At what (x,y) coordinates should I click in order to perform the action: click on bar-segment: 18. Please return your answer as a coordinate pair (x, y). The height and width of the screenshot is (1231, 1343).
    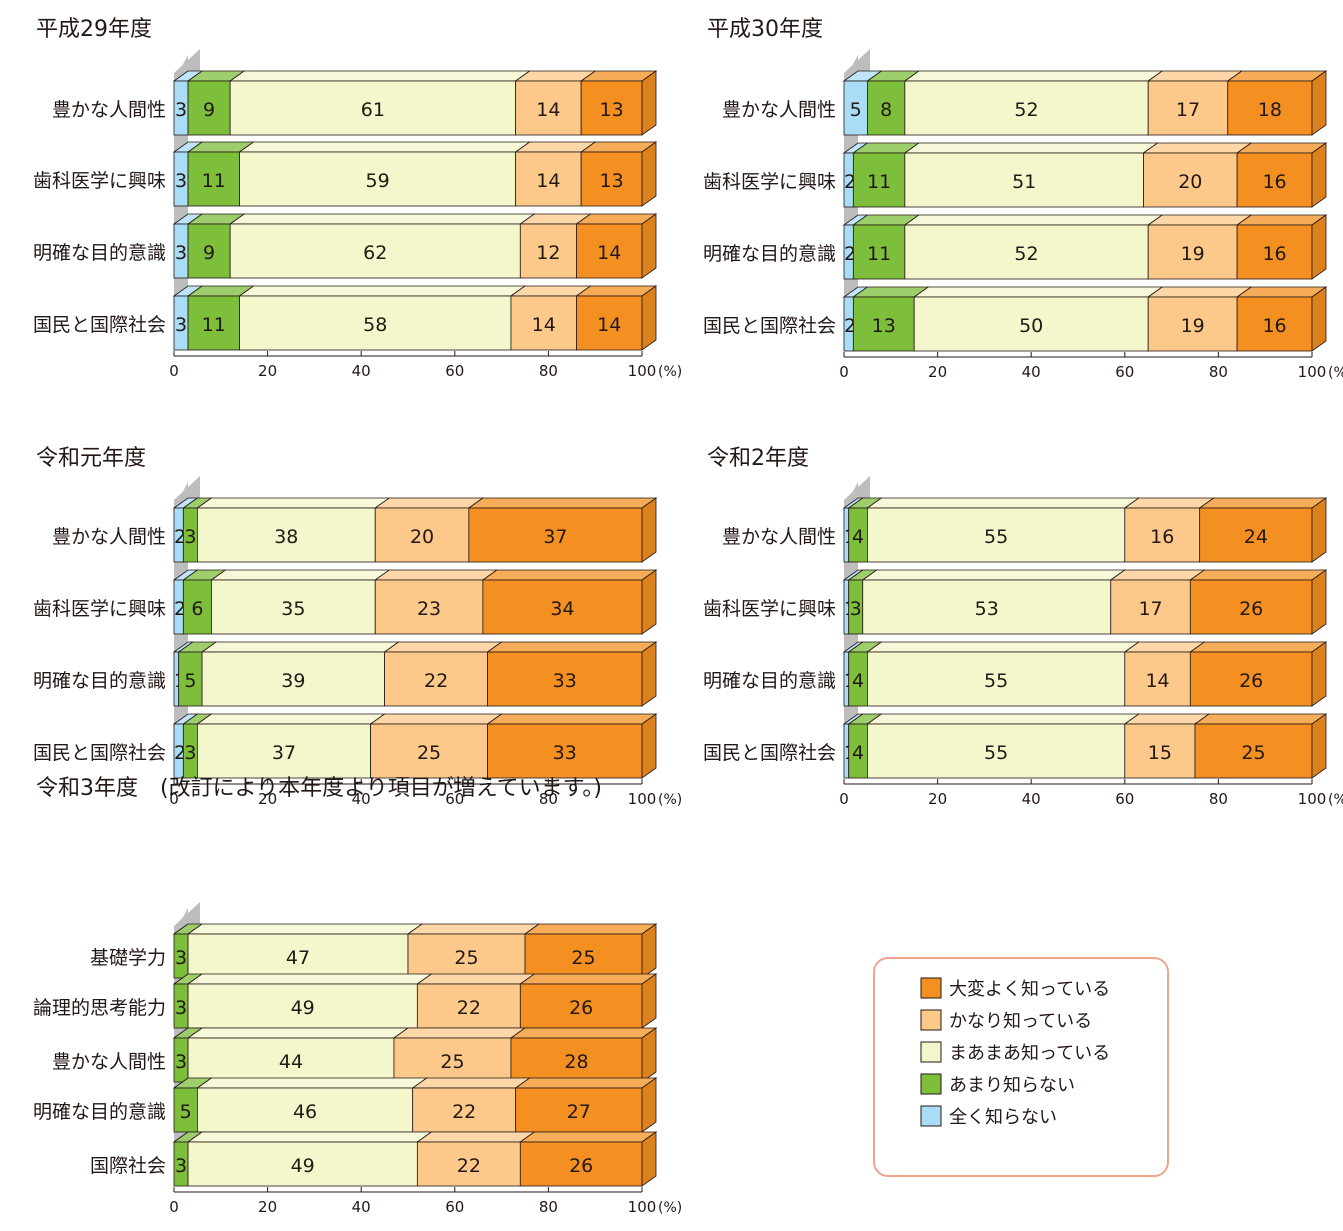
    Looking at the image, I should click on (1277, 103).